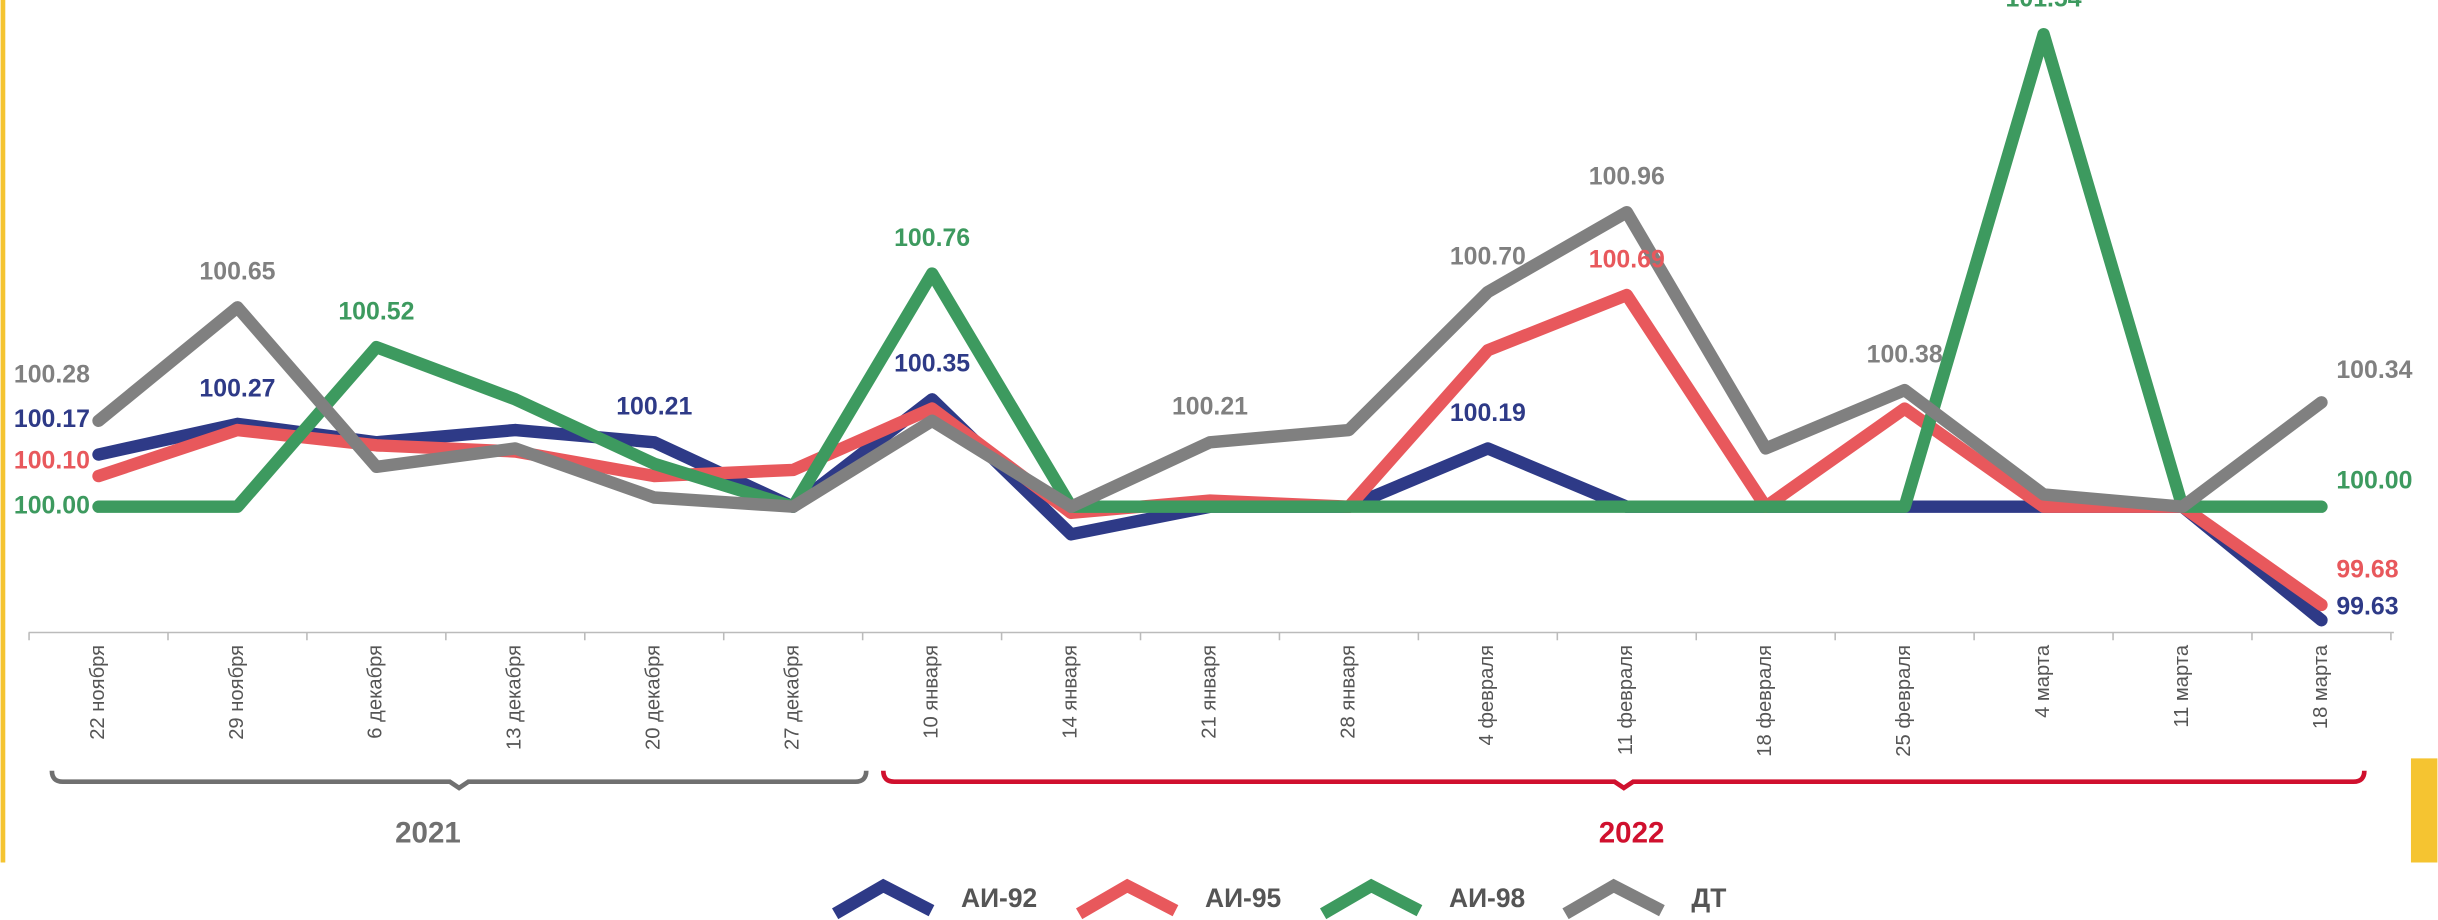 This screenshot has height=920, width=2438. I want to click on x-tick-label: 28 января, so click(1348, 692).